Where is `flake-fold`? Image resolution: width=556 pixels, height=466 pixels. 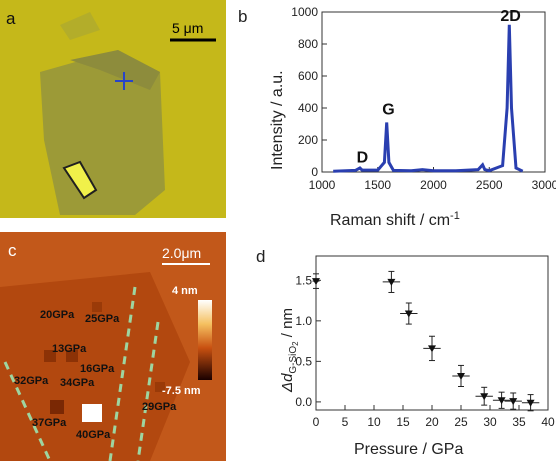 flake-fold is located at coordinates (115, 70).